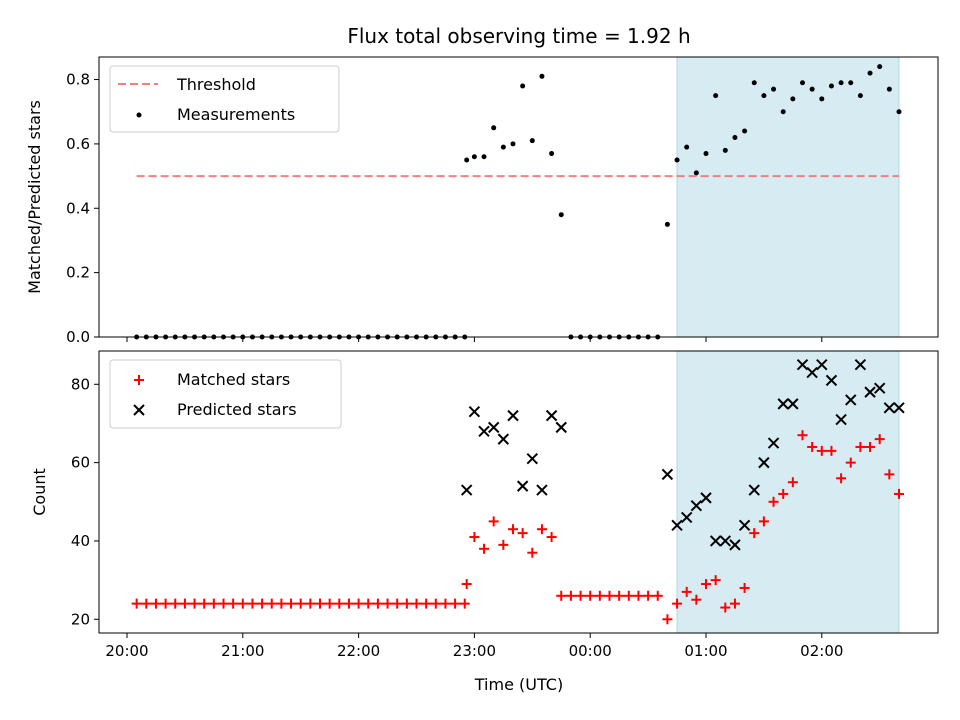 Image resolution: width=960 pixels, height=720 pixels. Describe the element at coordinates (788, 492) in the screenshot. I see `bottom-observing-window` at that location.